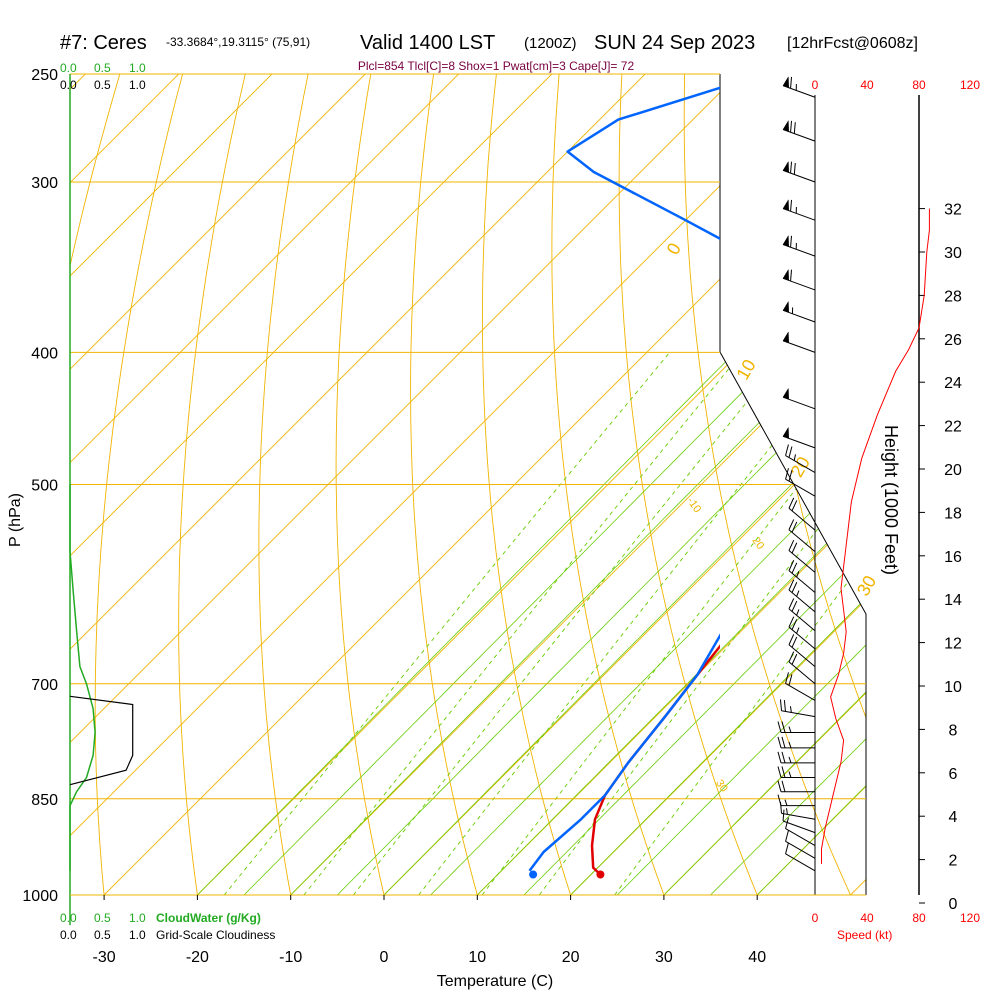 The height and width of the screenshot is (1000, 1000). I want to click on height-tick-label: 30, so click(953, 253).